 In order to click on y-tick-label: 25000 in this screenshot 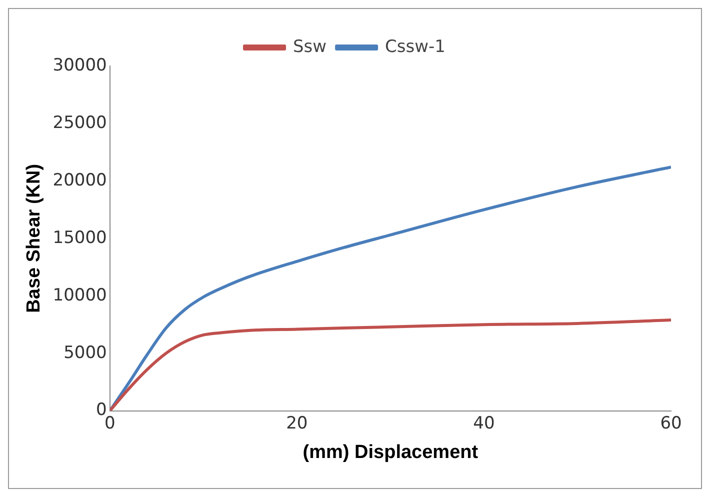, I will do `click(79, 122)`.